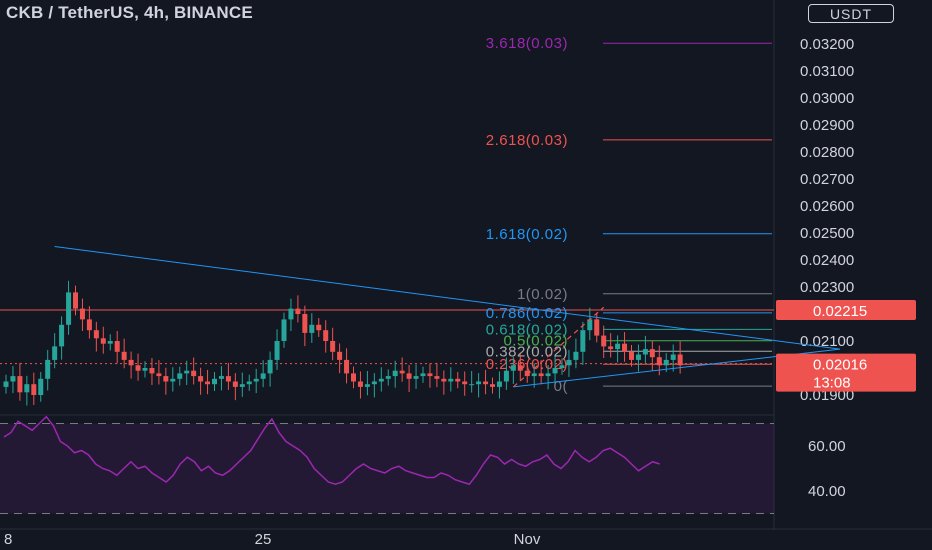 The width and height of the screenshot is (932, 550). I want to click on bar-countdown: 13:08, so click(832, 383).